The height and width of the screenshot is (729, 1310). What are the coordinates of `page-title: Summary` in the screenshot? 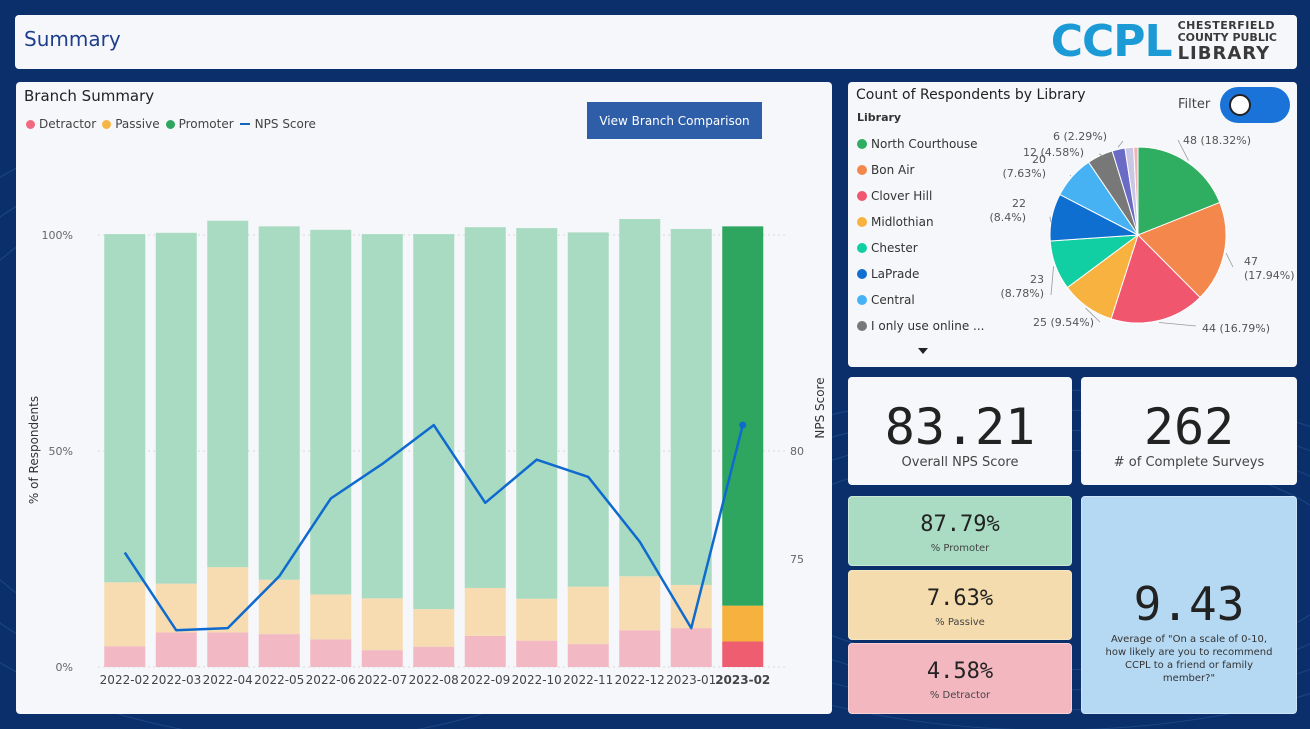 It's located at (72, 39).